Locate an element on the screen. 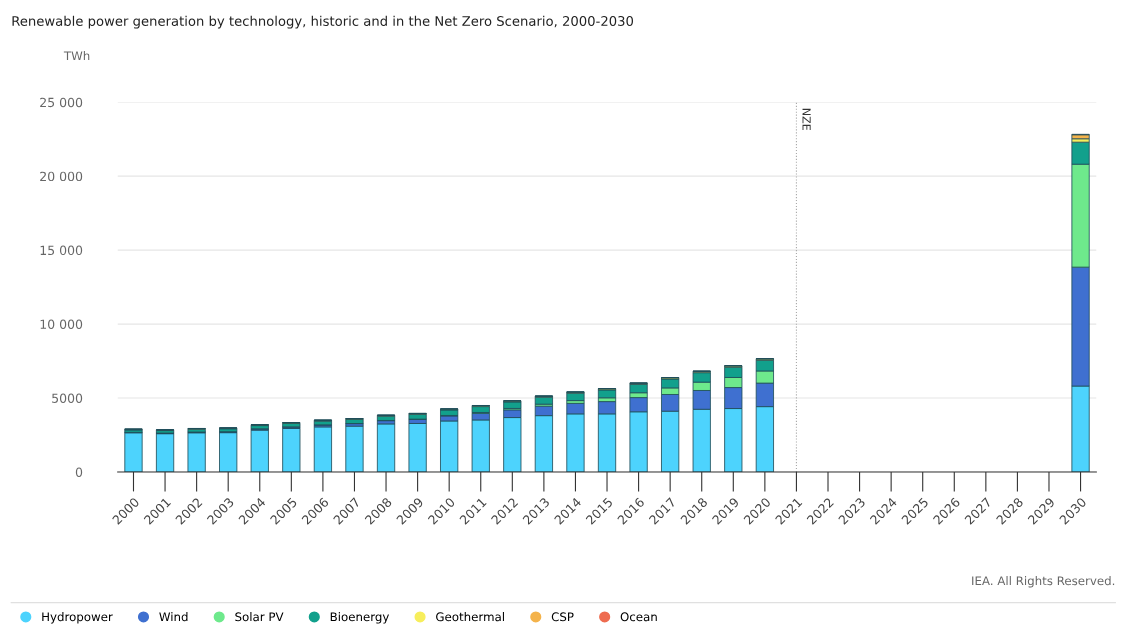  y-tick-label: 0 is located at coordinates (79, 472).